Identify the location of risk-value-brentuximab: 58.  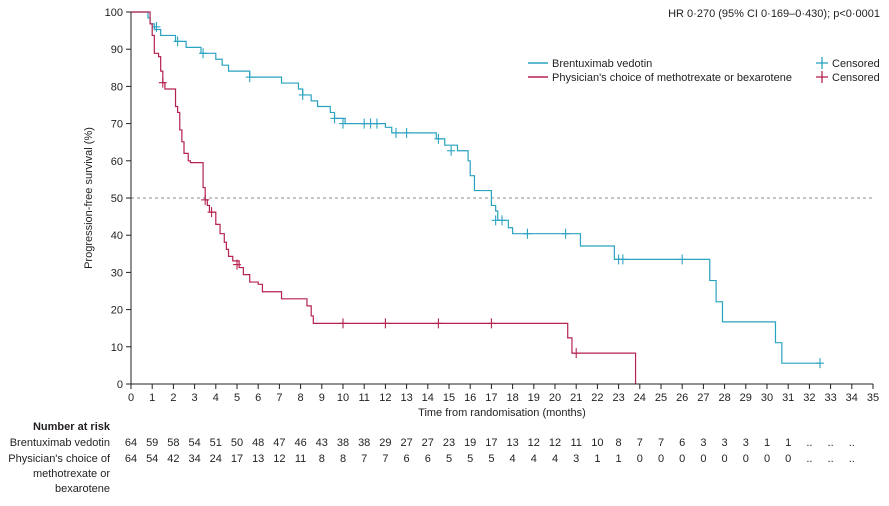
(173, 443).